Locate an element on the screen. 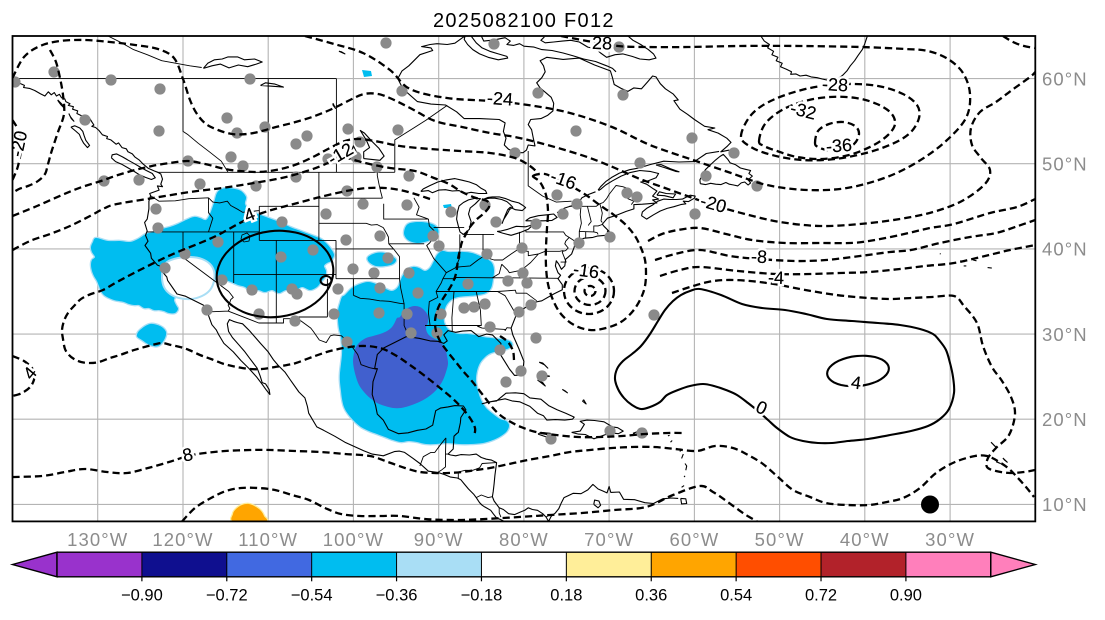 This screenshot has height=620, width=1105. svg-text: 0.72 is located at coordinates (821, 596).